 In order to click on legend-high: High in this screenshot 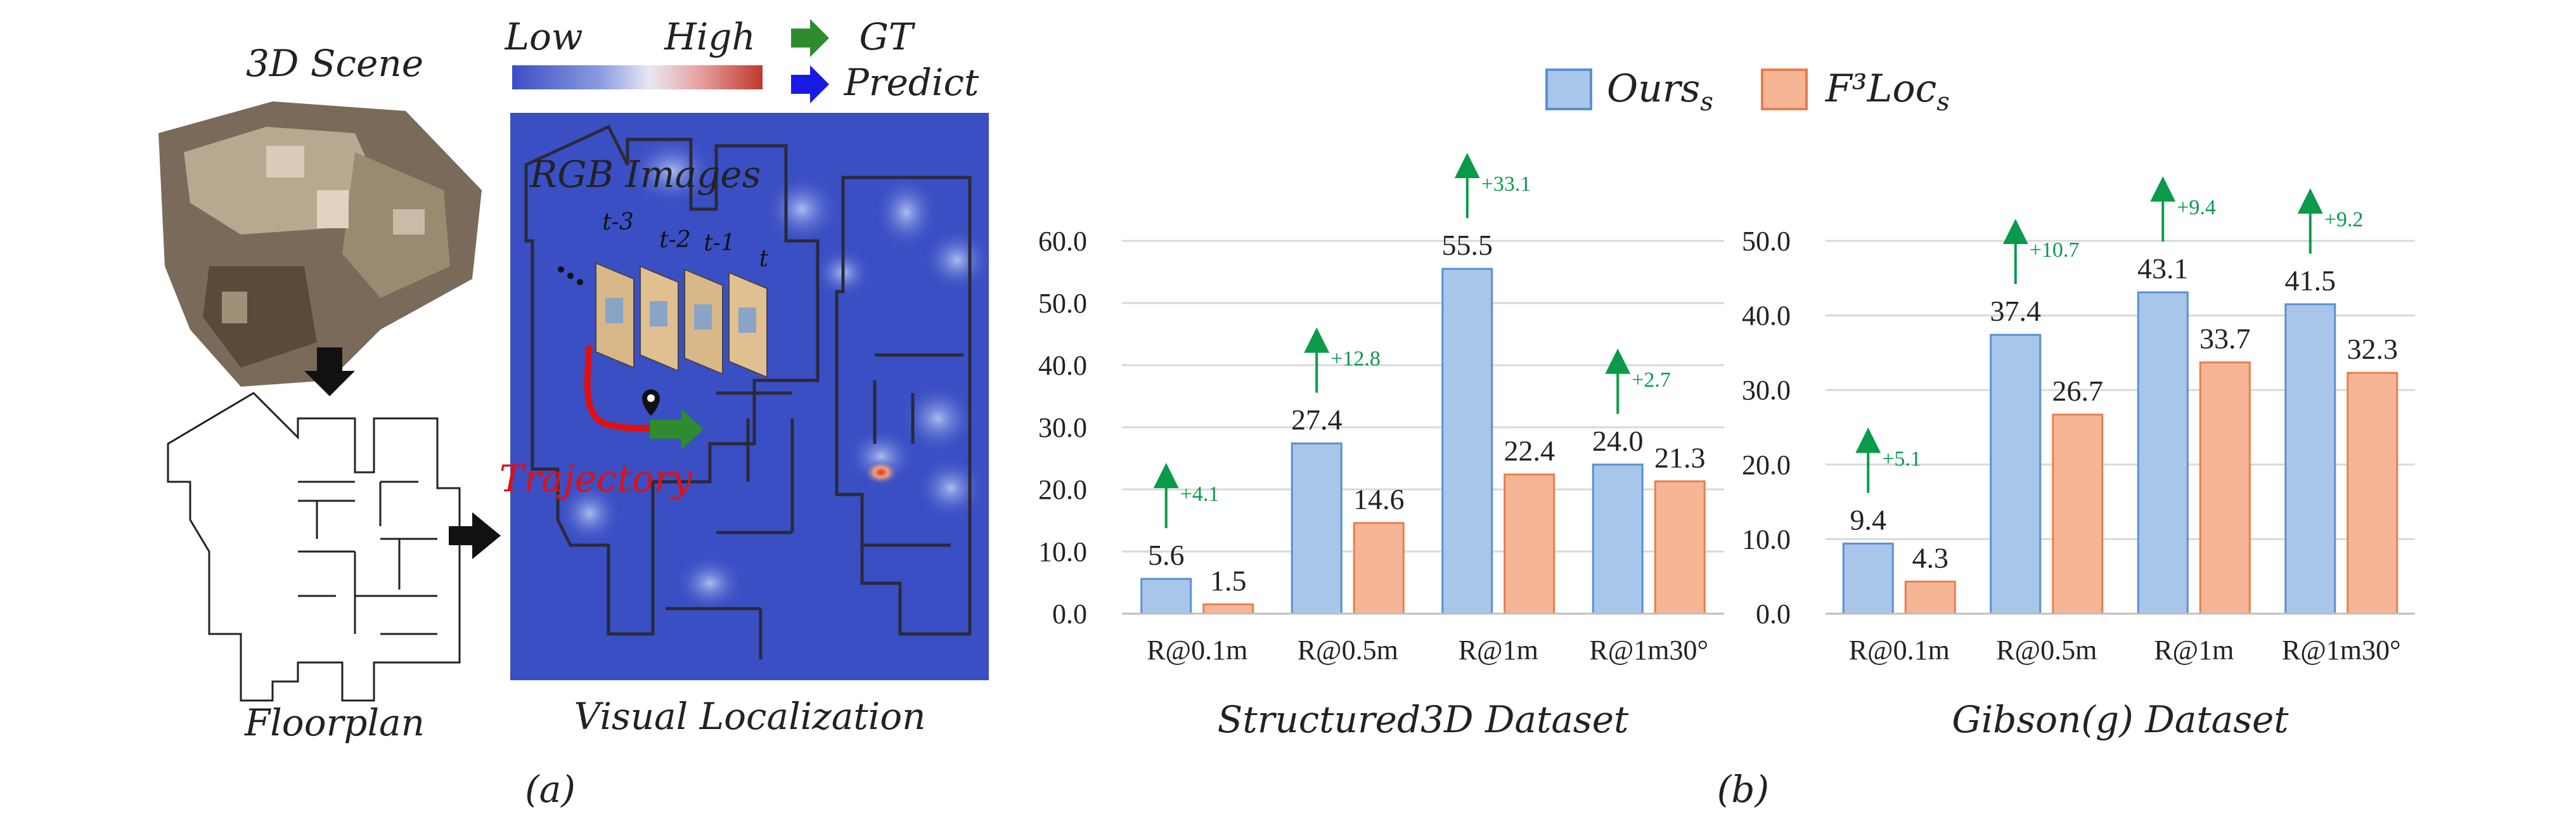, I will do `click(710, 36)`.